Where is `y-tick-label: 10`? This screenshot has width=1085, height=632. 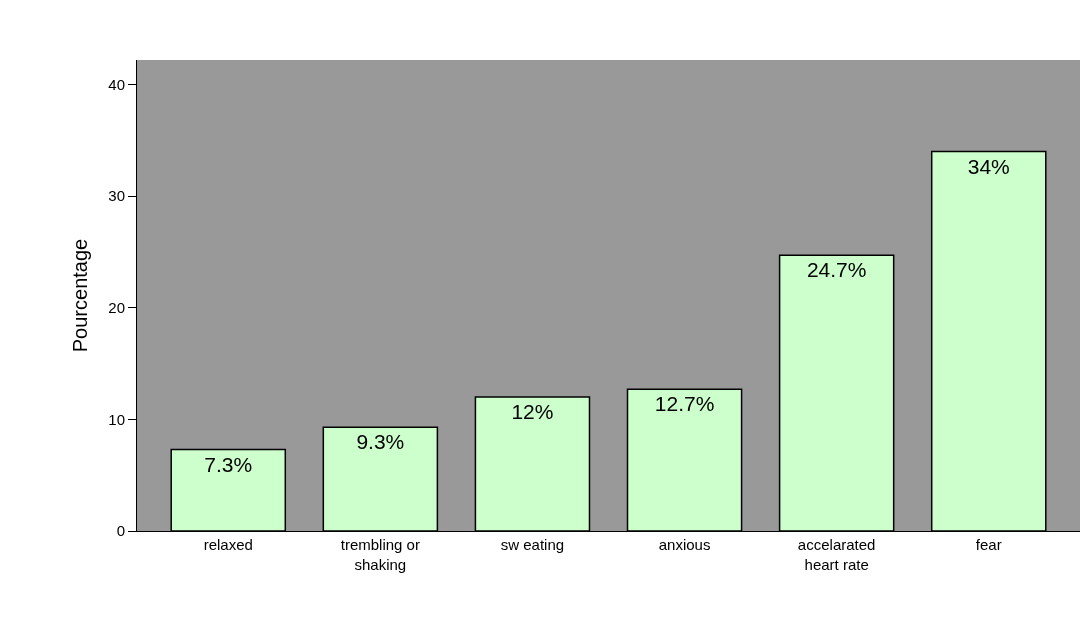
y-tick-label: 10 is located at coordinates (116, 419).